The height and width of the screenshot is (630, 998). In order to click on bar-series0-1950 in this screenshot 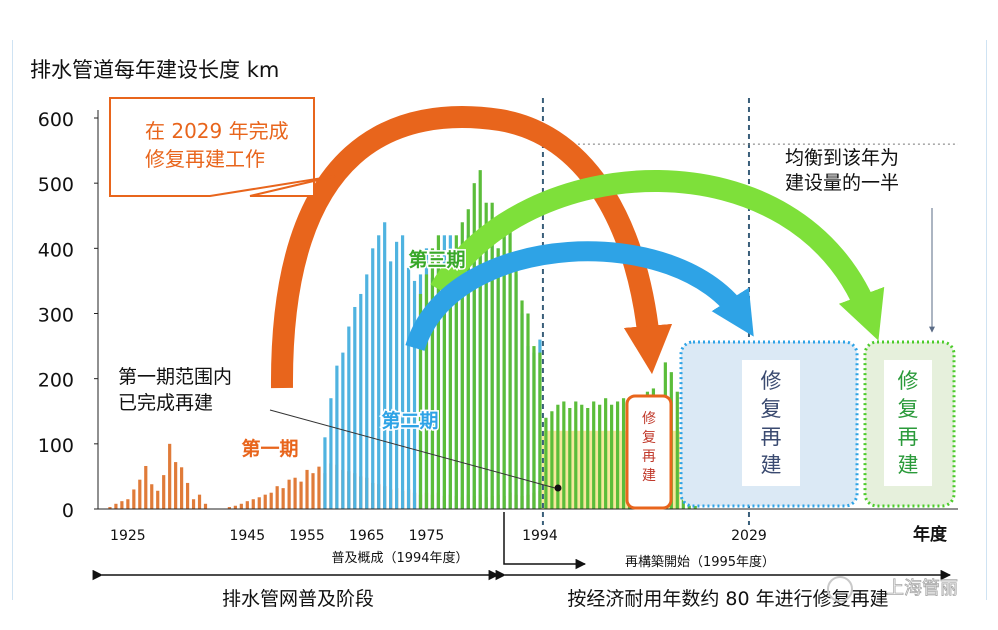, I will do `click(277, 497)`.